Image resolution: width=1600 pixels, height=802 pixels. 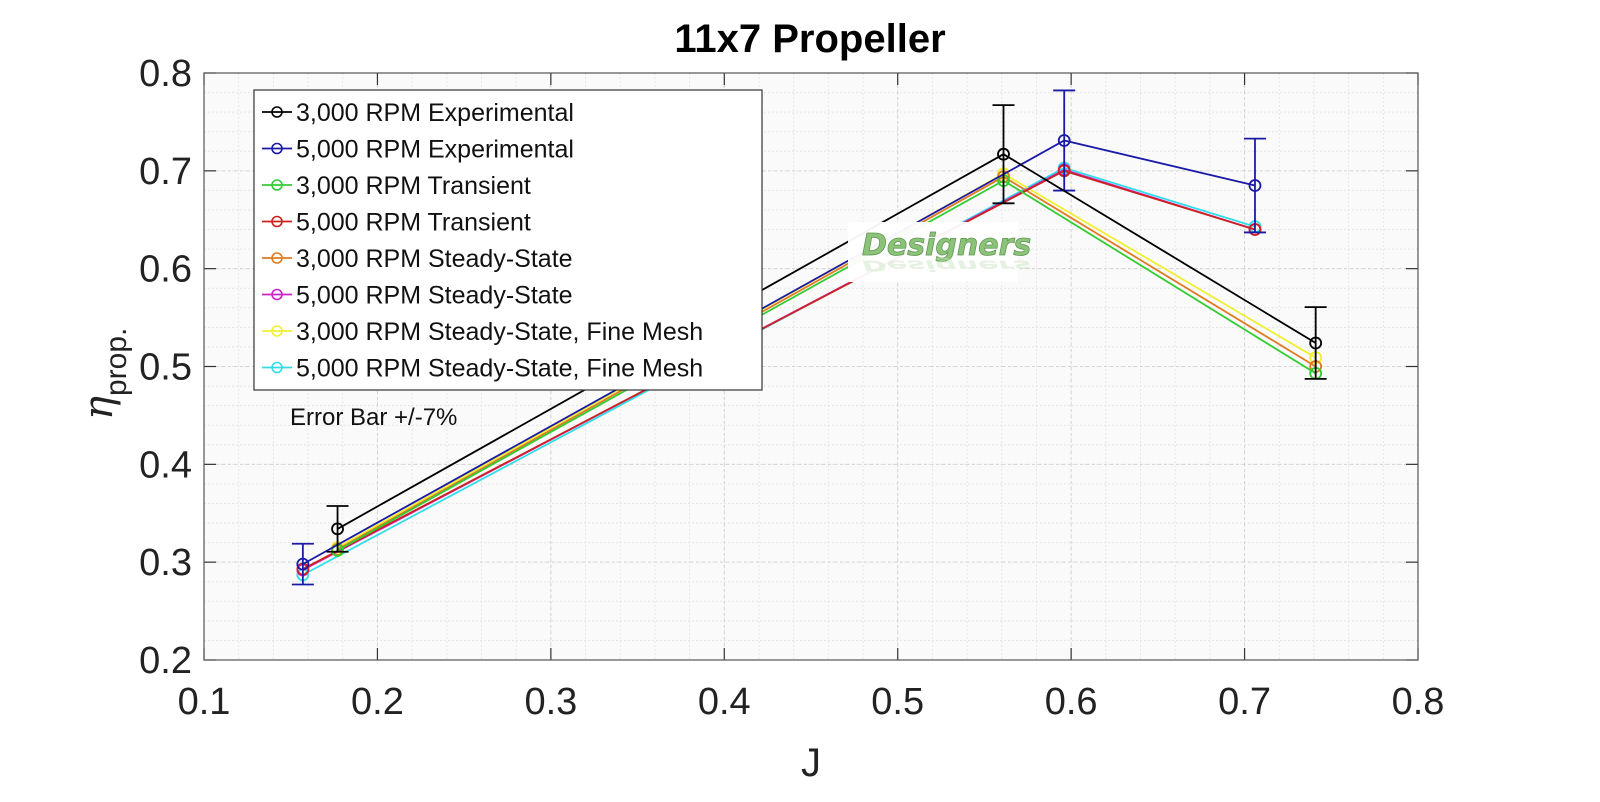 I want to click on legend-item: 5,000 RPM Transient, so click(x=396, y=223).